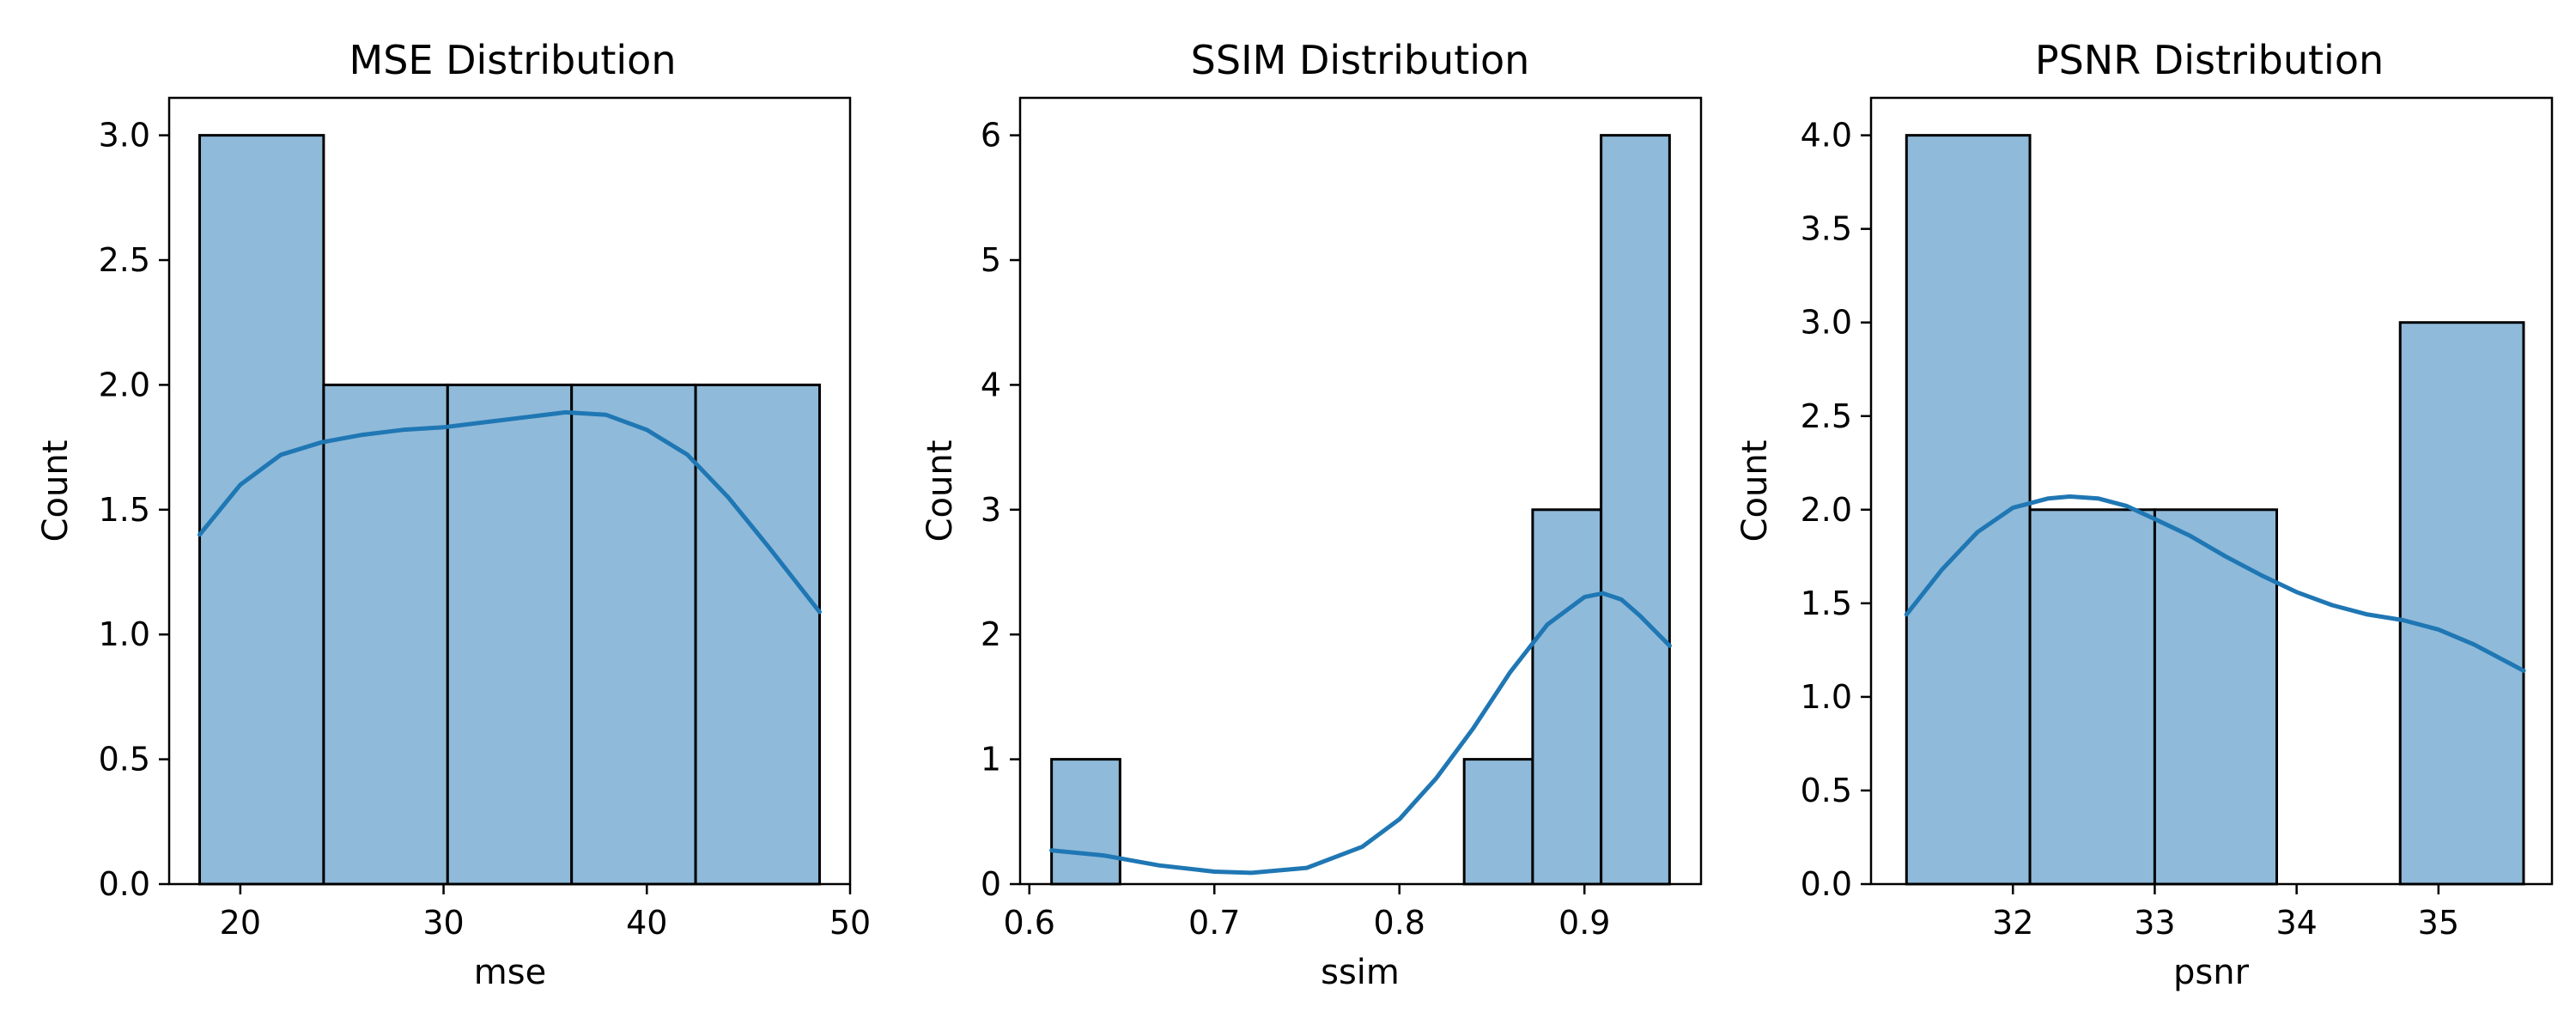 The image size is (2576, 1030). What do you see at coordinates (1584, 923) in the screenshot?
I see `ssim-x-tick-label: 0.9` at bounding box center [1584, 923].